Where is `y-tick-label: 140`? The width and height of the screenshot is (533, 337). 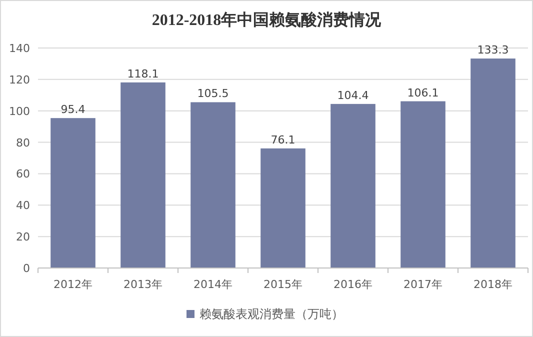 y-tick-label: 140 is located at coordinates (19, 48).